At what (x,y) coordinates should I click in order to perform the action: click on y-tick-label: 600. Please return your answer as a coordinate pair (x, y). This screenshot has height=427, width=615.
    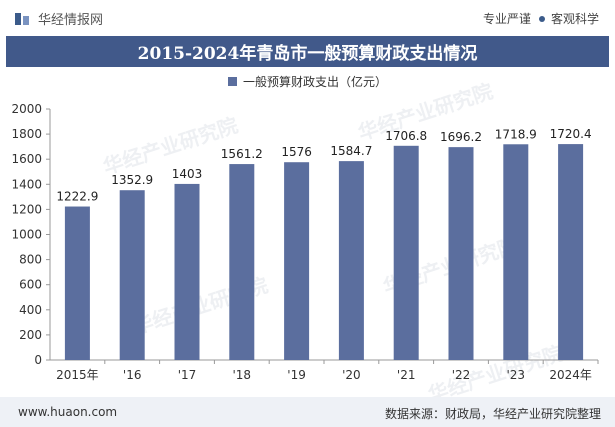
    Looking at the image, I should click on (30, 285).